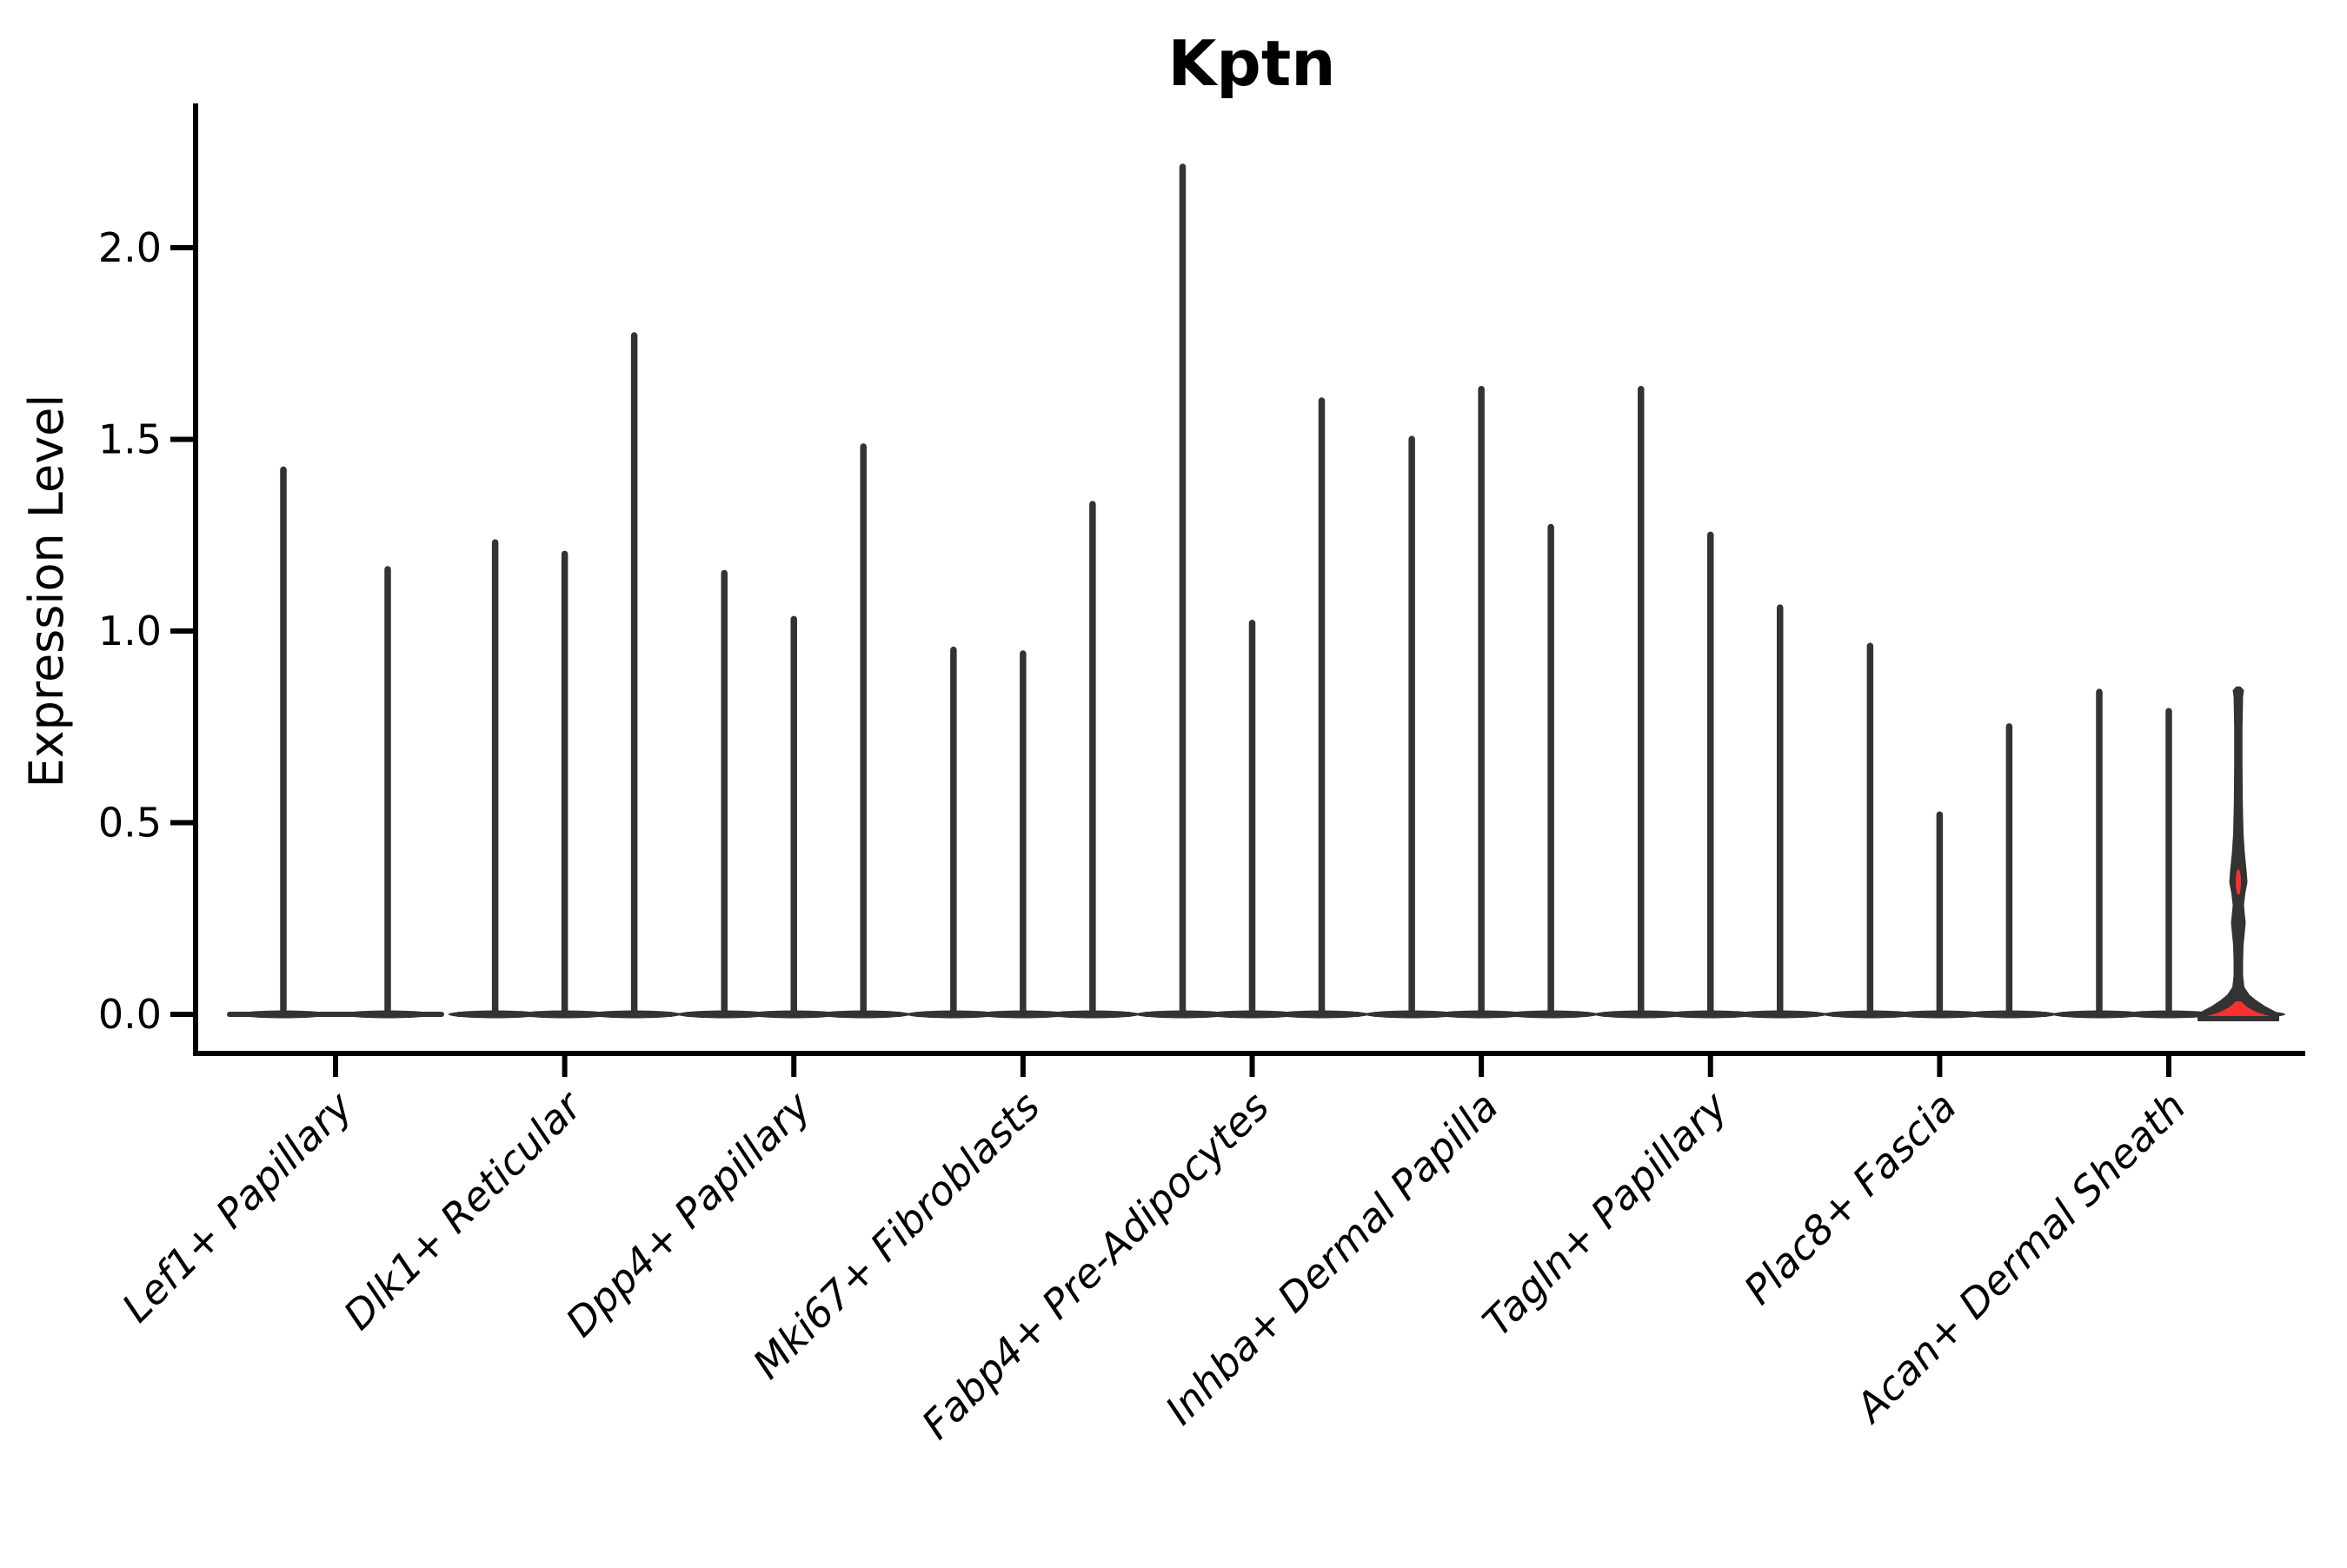  I want to click on plot-title: Kptn, so click(1251, 63).